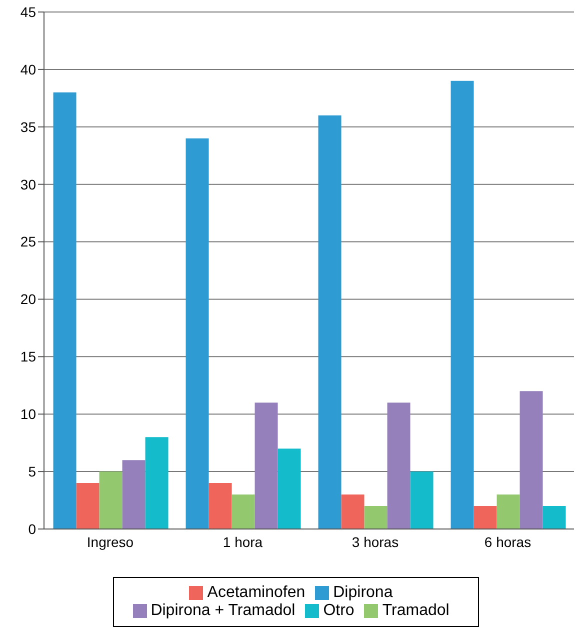 The image size is (576, 629). I want to click on y-tick-label: 40, so click(28, 69).